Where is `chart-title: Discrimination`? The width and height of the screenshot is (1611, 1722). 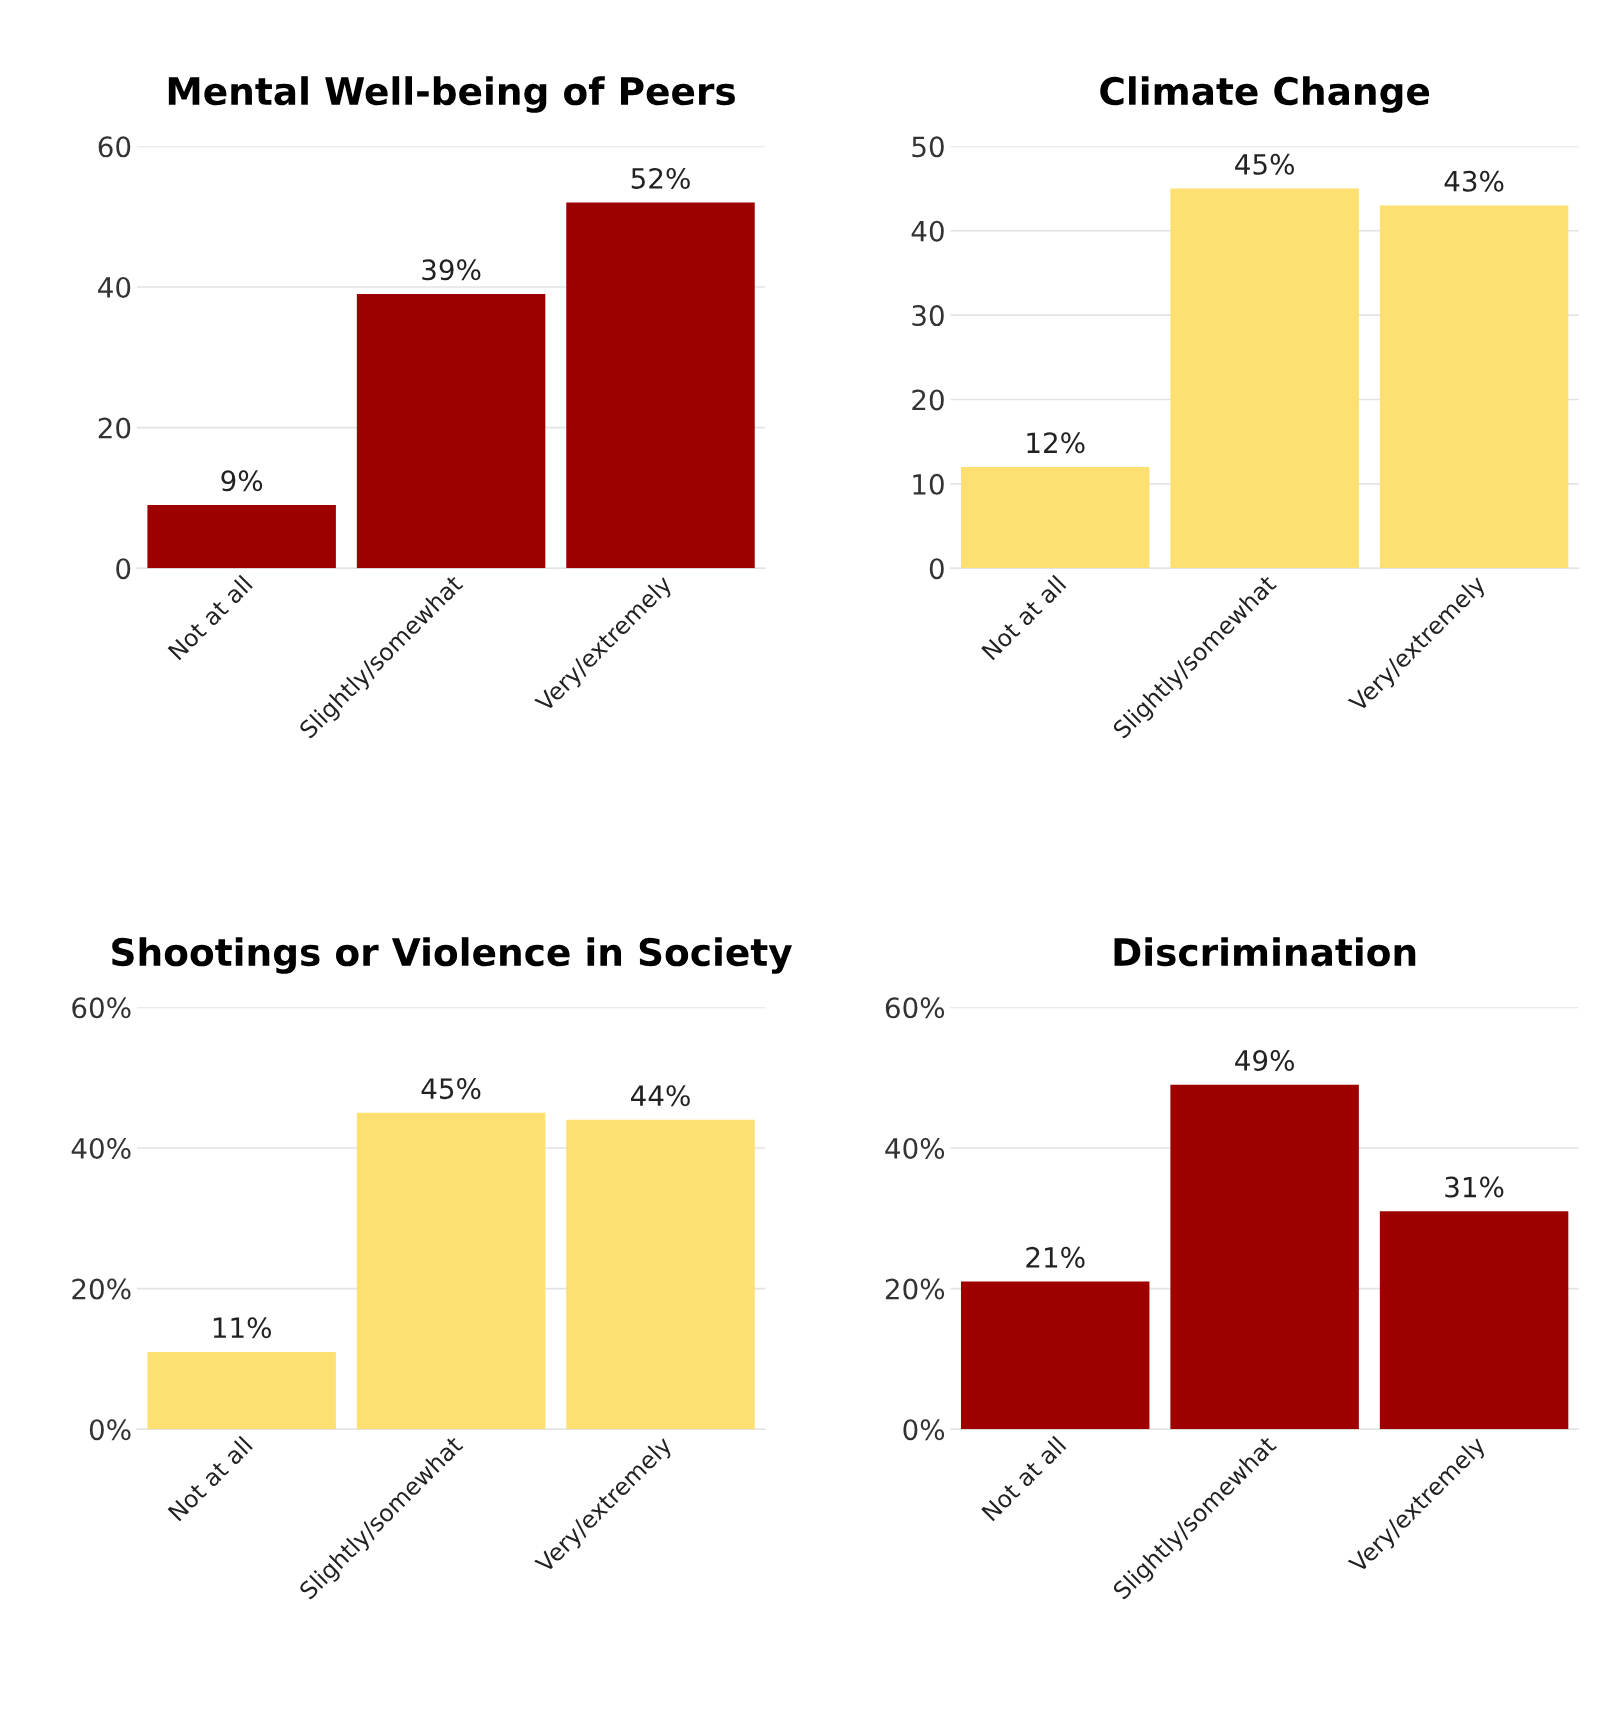
chart-title: Discrimination is located at coordinates (1265, 952).